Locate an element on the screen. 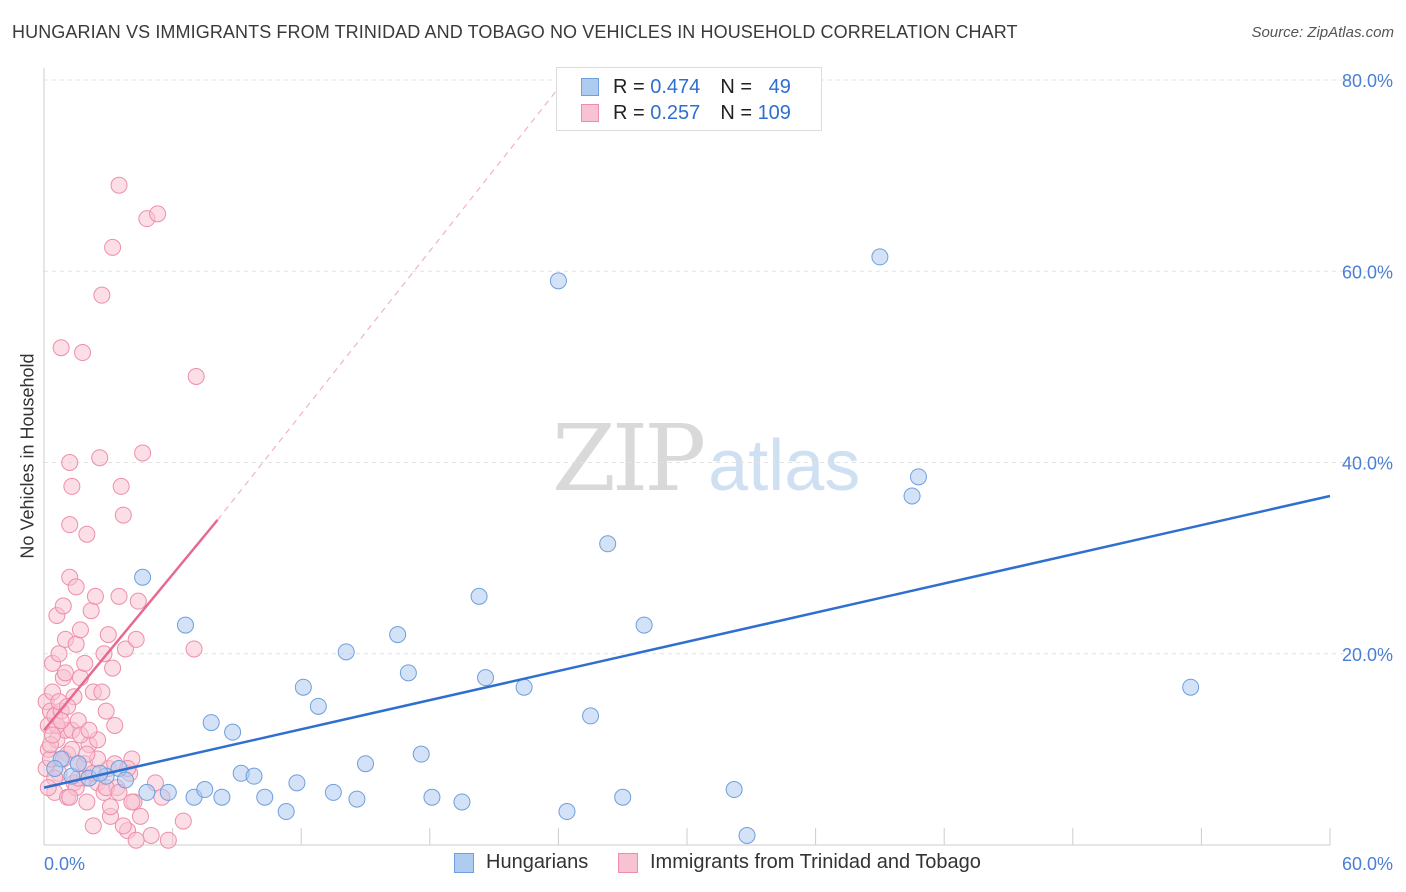  correlation-legend: R = 0.474 N = 49 R = 0.257 N = 109 is located at coordinates (689, 99).